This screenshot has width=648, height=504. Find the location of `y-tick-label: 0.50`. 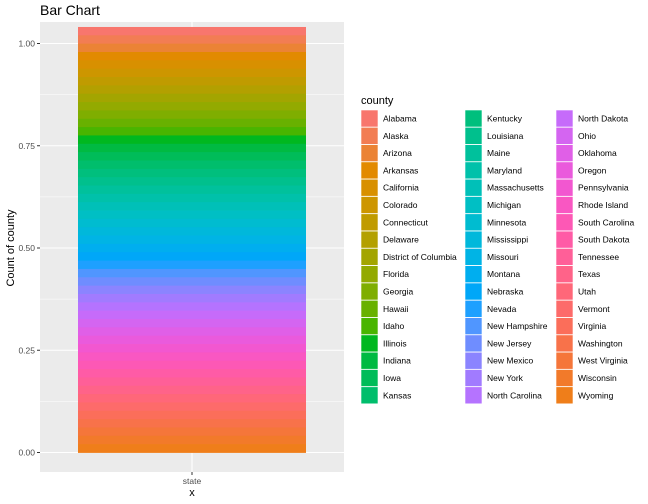

y-tick-label: 0.50 is located at coordinates (26, 248).